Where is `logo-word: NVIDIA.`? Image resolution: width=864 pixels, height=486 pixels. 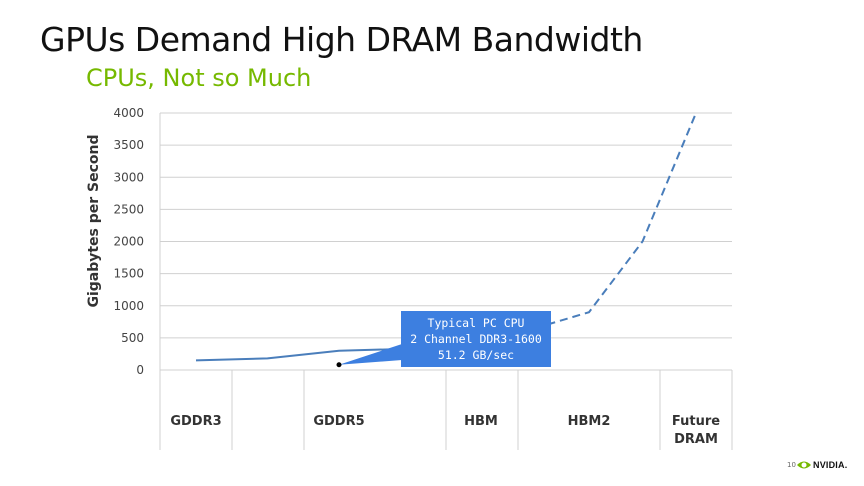 logo-word: NVIDIA. is located at coordinates (830, 465).